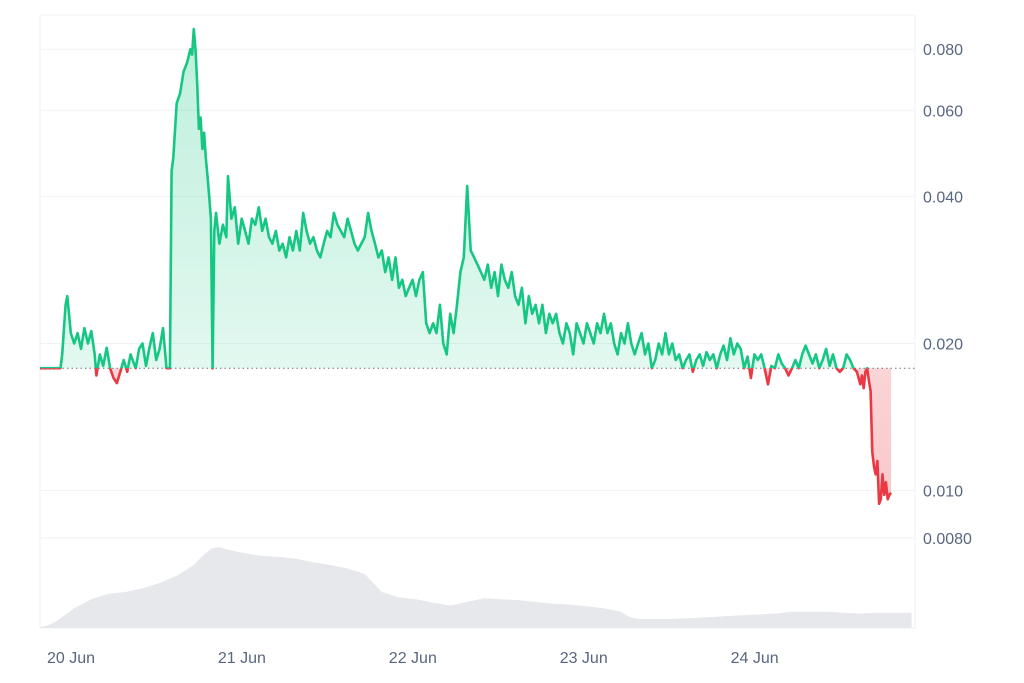  What do you see at coordinates (584, 658) in the screenshot?
I see `x-tick-label: 23 Jun` at bounding box center [584, 658].